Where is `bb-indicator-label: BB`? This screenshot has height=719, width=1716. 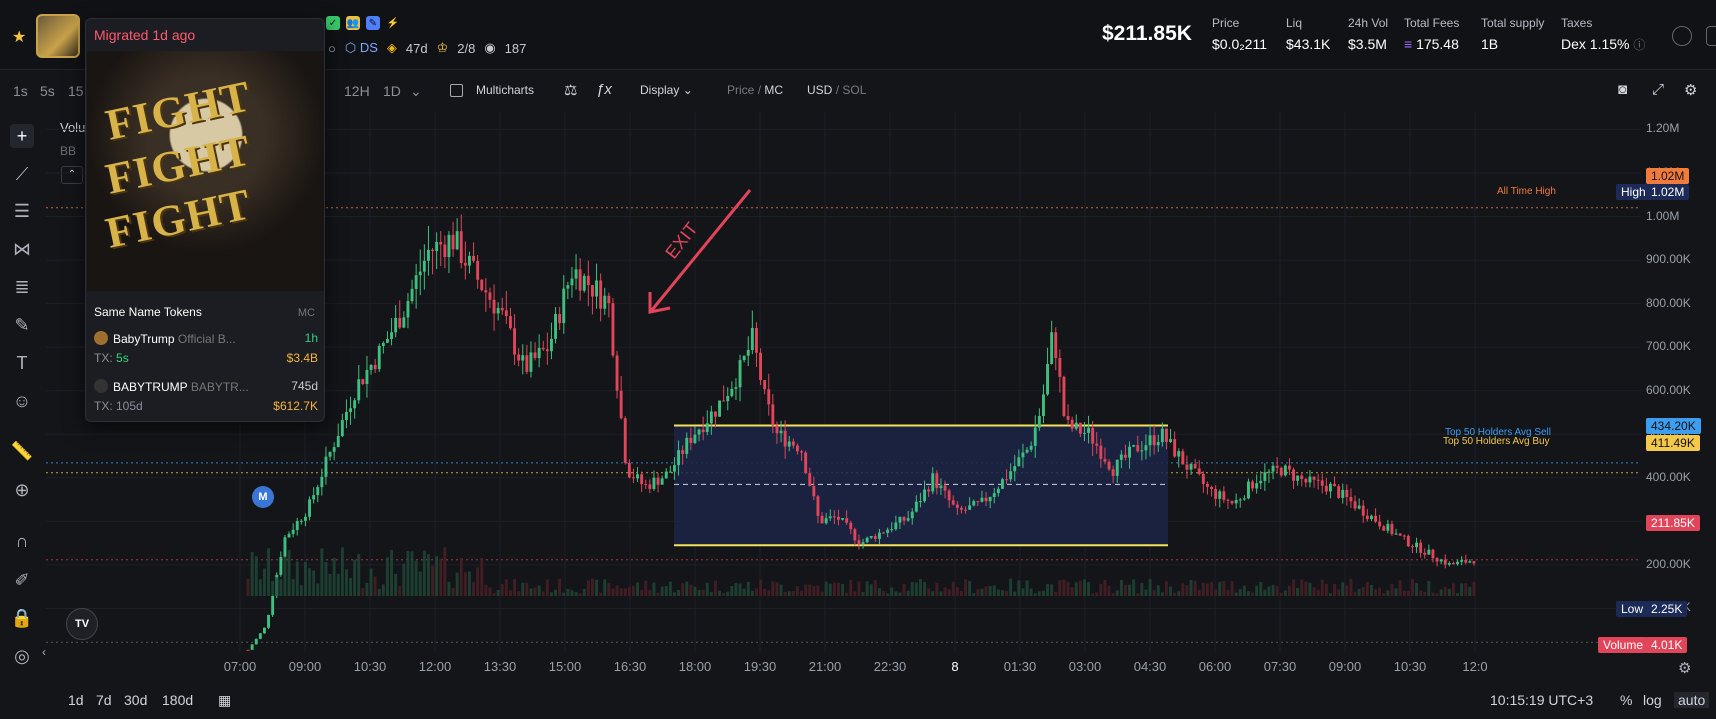 bb-indicator-label: BB is located at coordinates (68, 151).